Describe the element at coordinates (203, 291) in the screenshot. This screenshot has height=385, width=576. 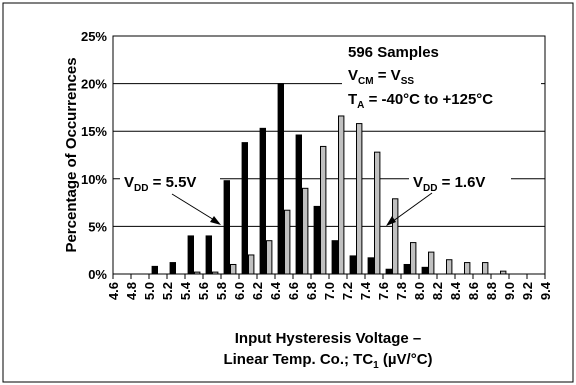
I see `x-tick-label: 5.6` at that location.